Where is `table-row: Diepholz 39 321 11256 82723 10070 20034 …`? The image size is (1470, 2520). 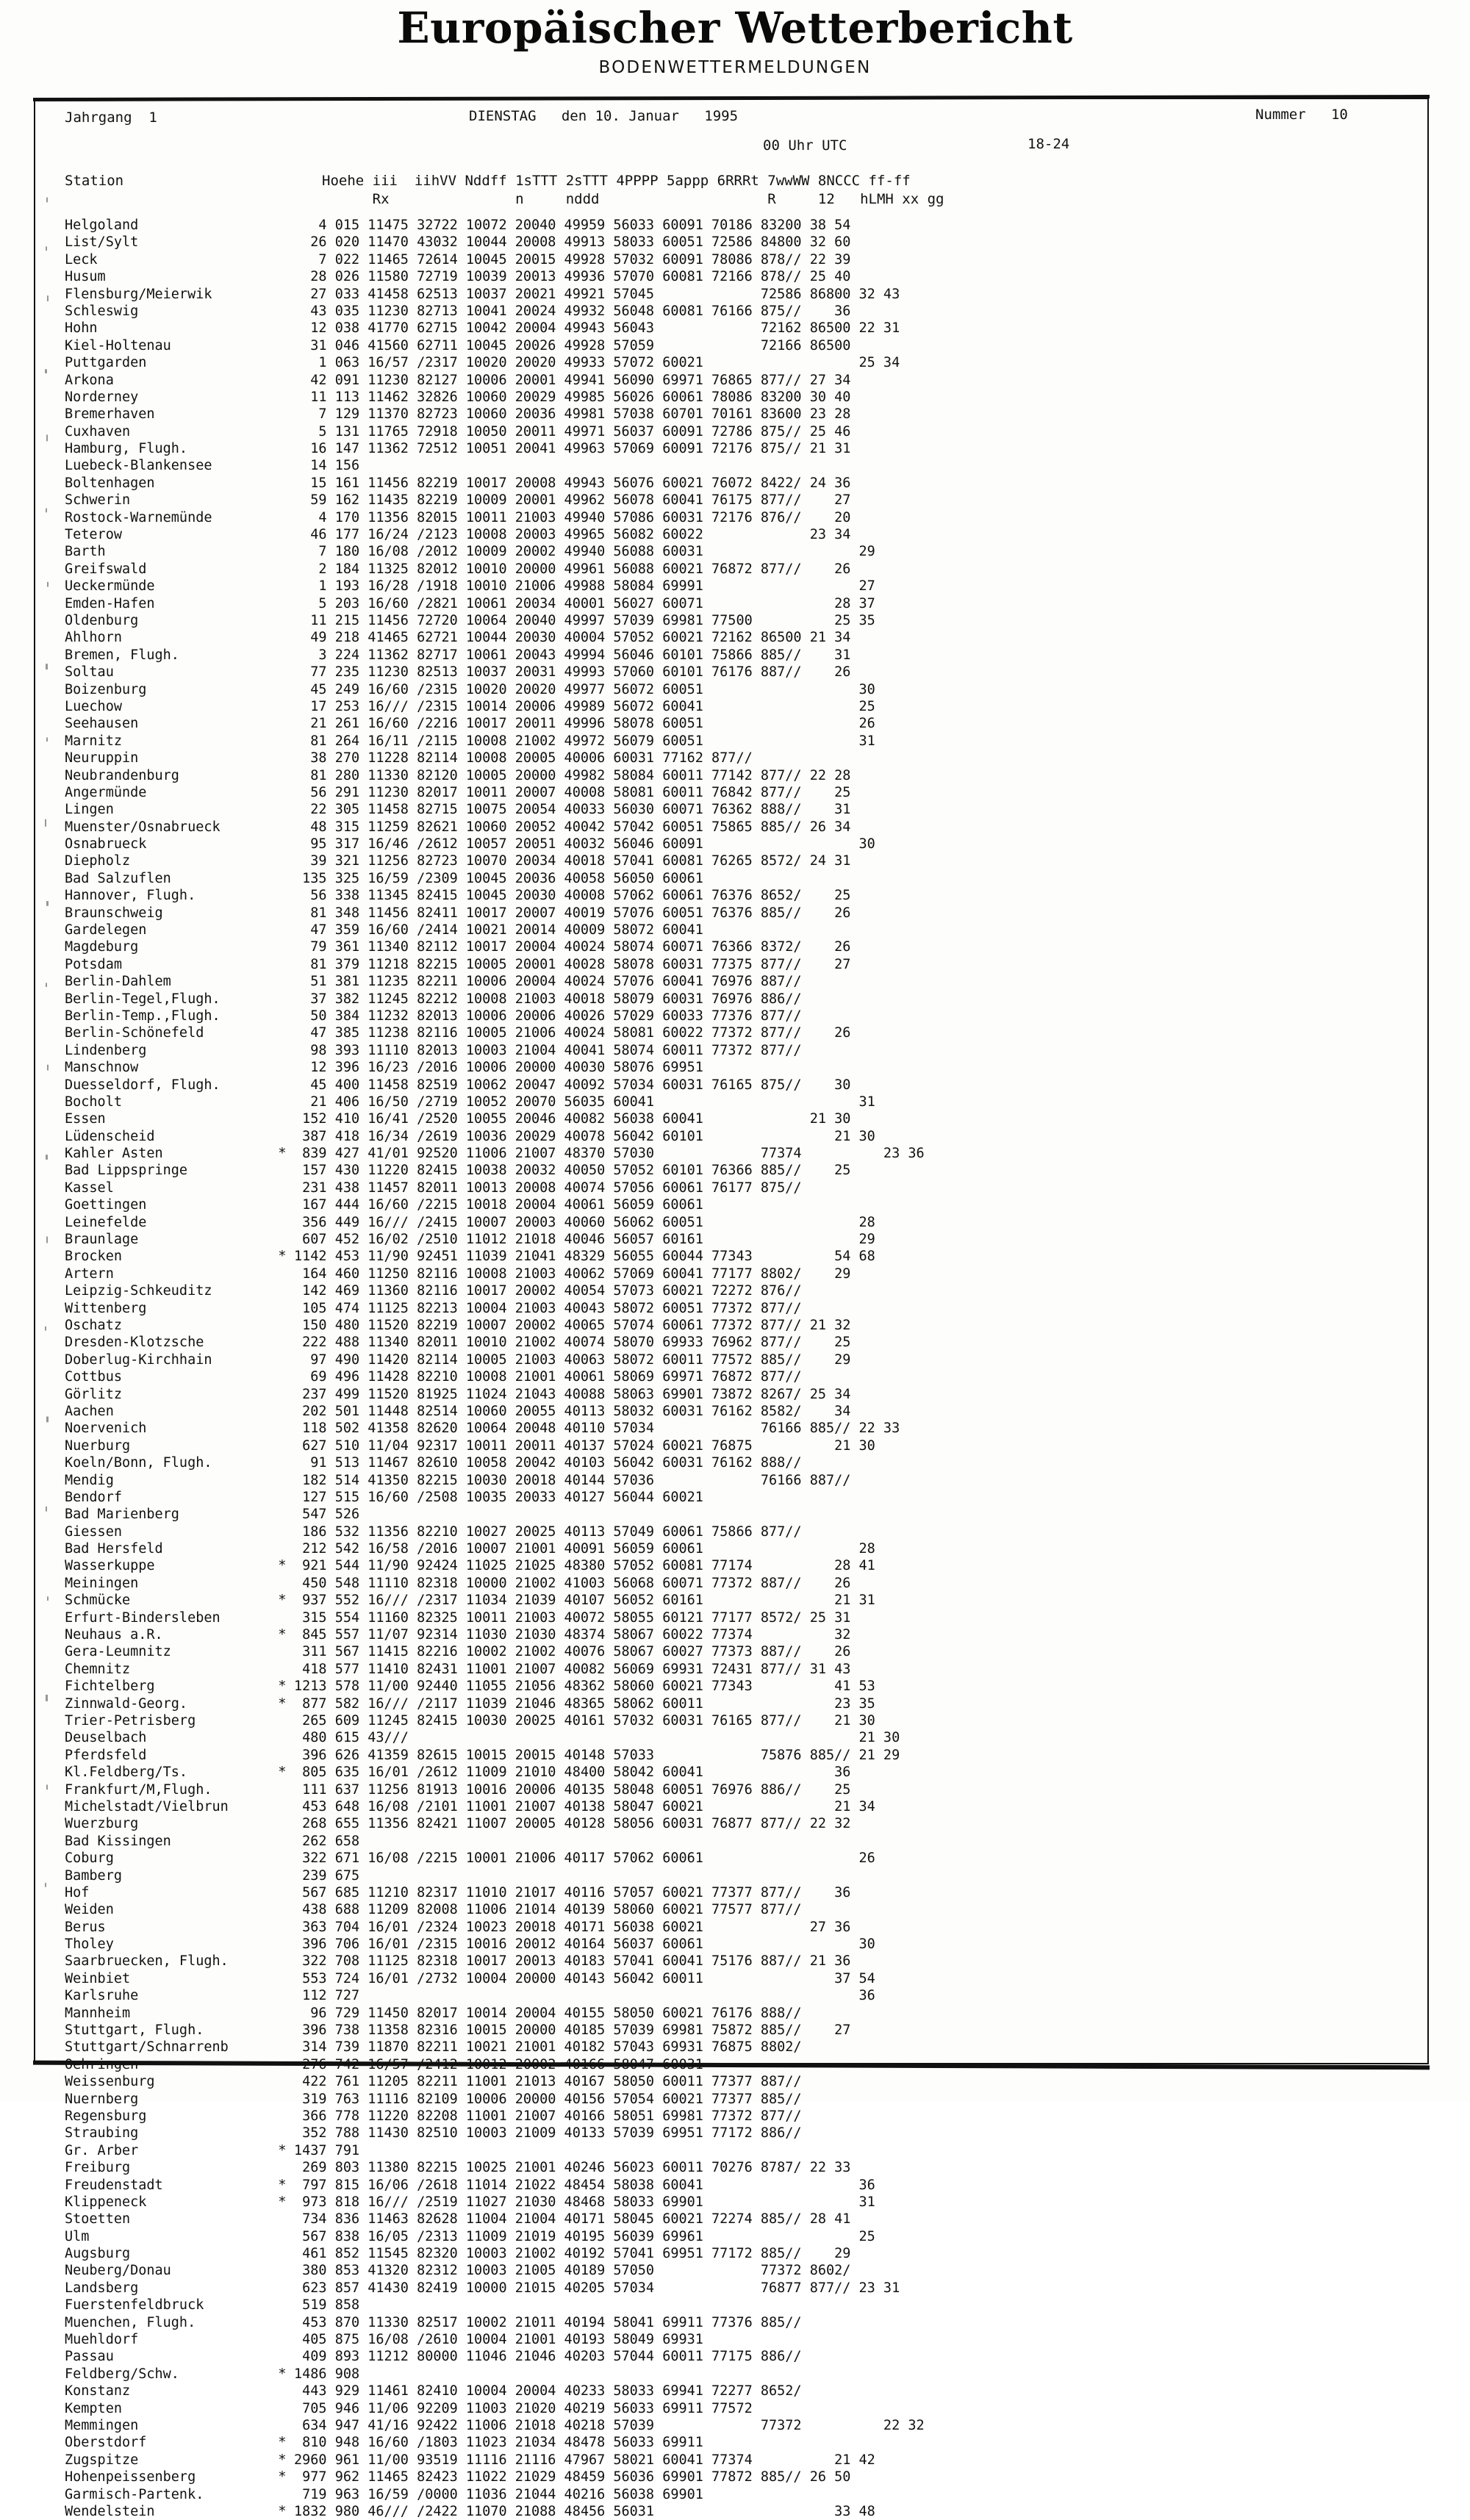 table-row: Diepholz 39 321 11256 82723 10070 20034 … is located at coordinates (731, 860).